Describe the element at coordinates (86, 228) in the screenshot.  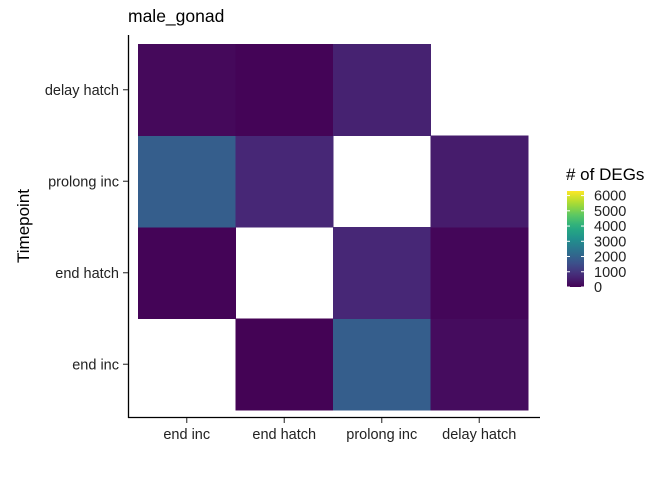
I see `y-axis-ticks: end inc end hatch prolong inc delay hatch` at that location.